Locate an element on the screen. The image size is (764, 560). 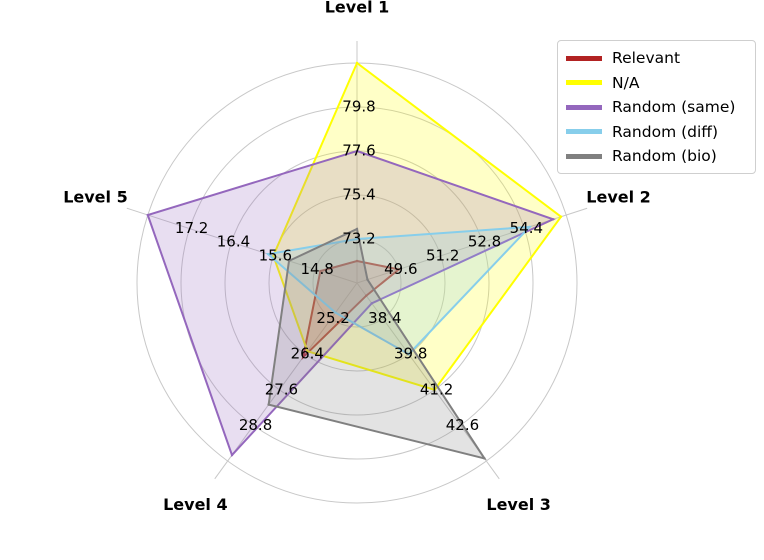
tick-label: 54.4 is located at coordinates (526, 228).